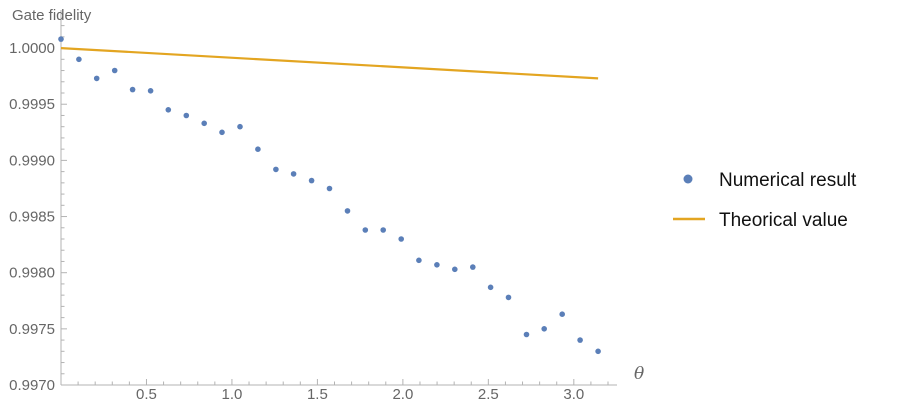  Describe the element at coordinates (639, 374) in the screenshot. I see `x-axis-title: θ` at that location.